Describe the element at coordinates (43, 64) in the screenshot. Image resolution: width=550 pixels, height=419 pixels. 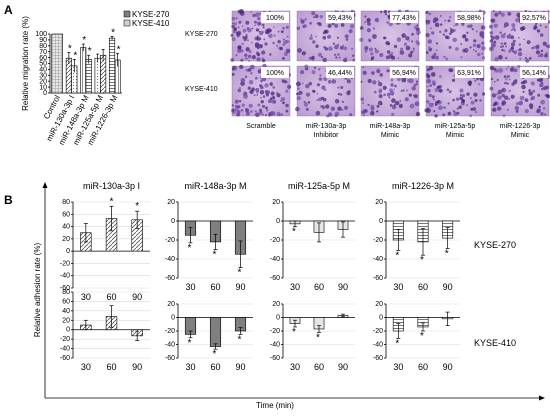
I see `migration-y-tick-label: 50` at that location.